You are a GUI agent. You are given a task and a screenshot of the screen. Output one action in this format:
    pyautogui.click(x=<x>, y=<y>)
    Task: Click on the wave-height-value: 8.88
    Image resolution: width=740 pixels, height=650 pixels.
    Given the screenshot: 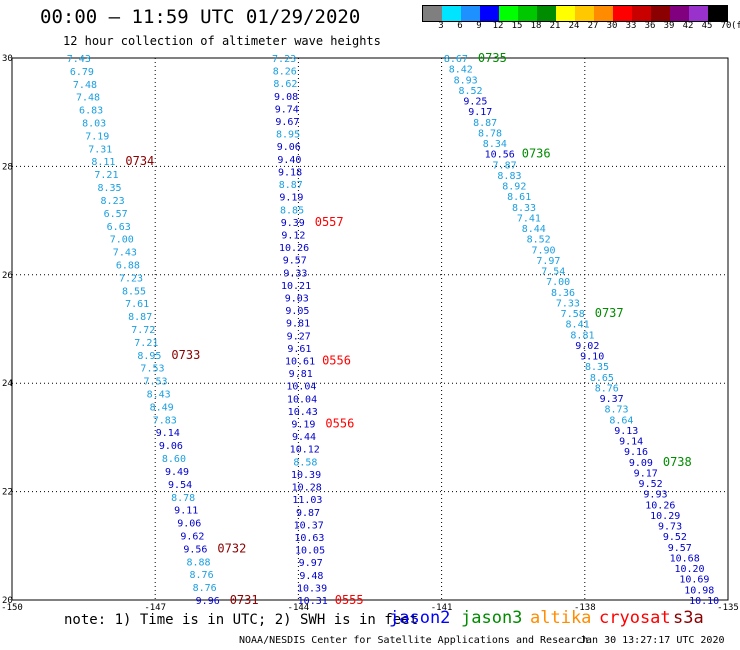 What is the action you would take?
    pyautogui.click(x=198, y=562)
    